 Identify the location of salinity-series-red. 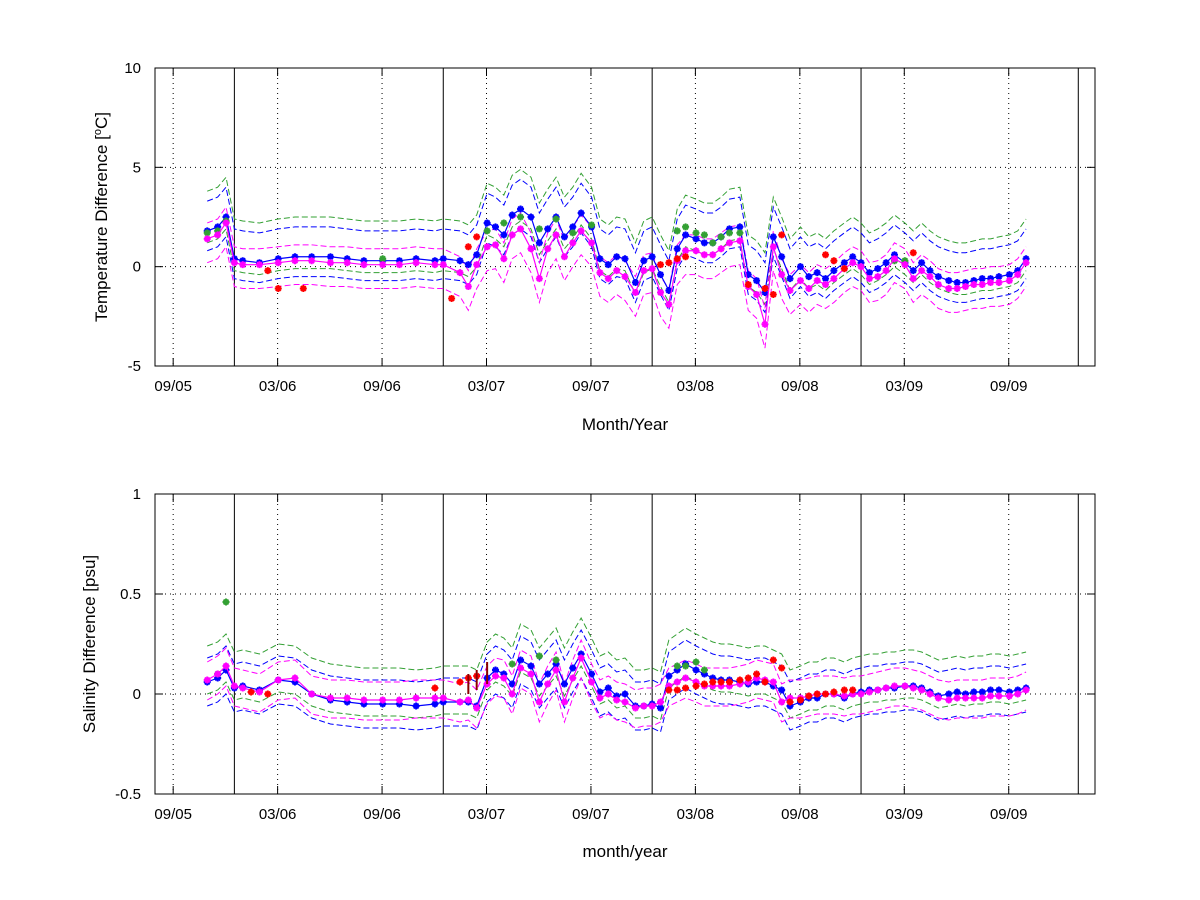
(552, 681).